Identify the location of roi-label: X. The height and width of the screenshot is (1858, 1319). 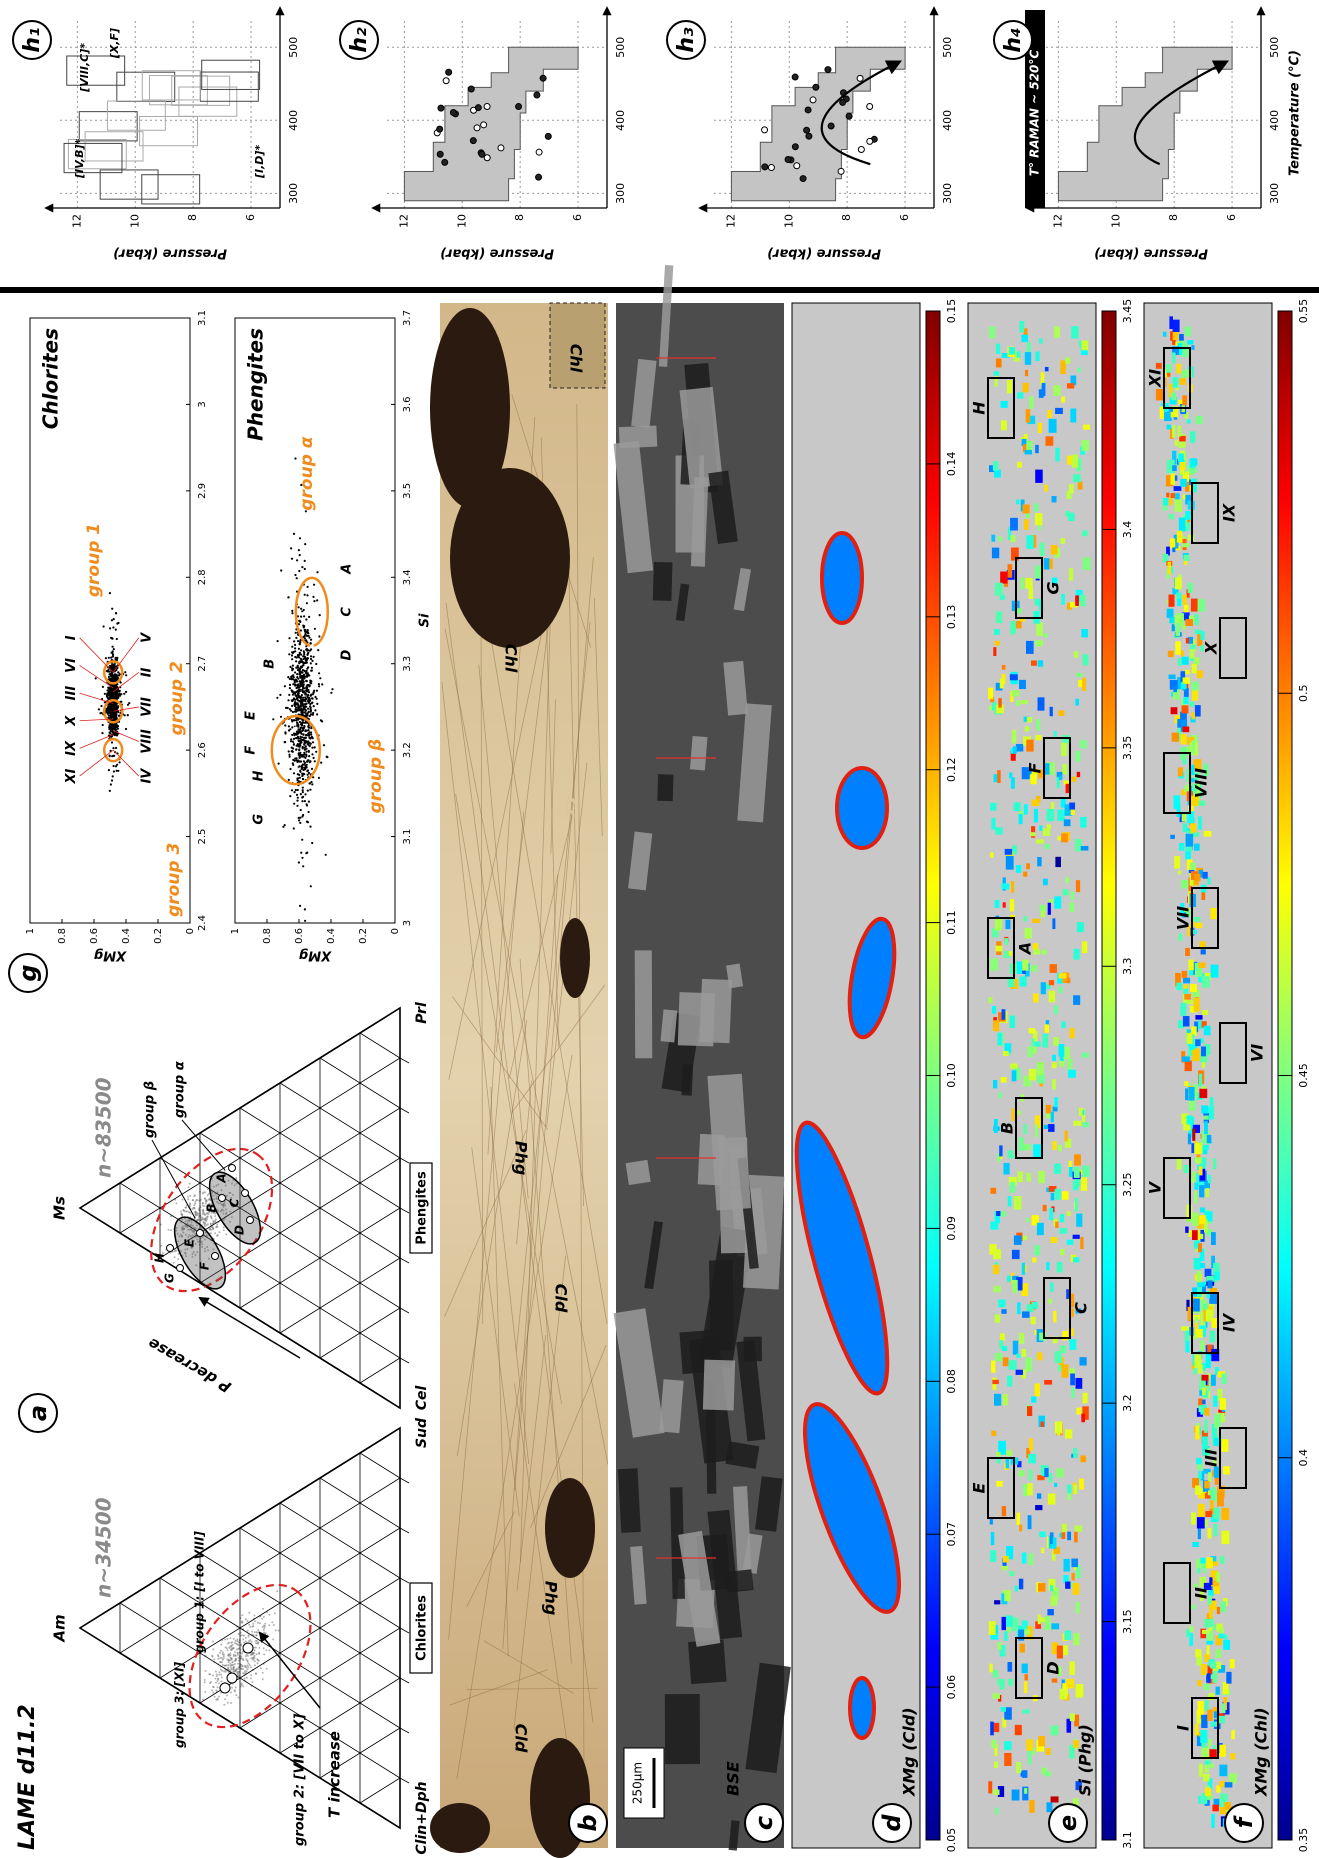
(1211, 648).